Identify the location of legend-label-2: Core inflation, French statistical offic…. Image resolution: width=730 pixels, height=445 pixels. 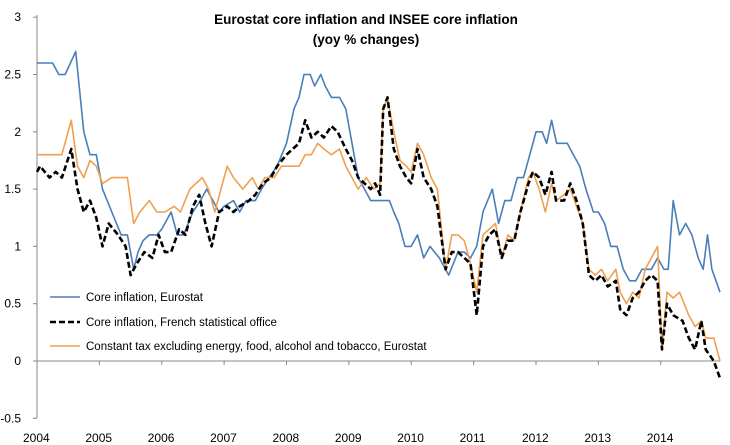
(181, 323).